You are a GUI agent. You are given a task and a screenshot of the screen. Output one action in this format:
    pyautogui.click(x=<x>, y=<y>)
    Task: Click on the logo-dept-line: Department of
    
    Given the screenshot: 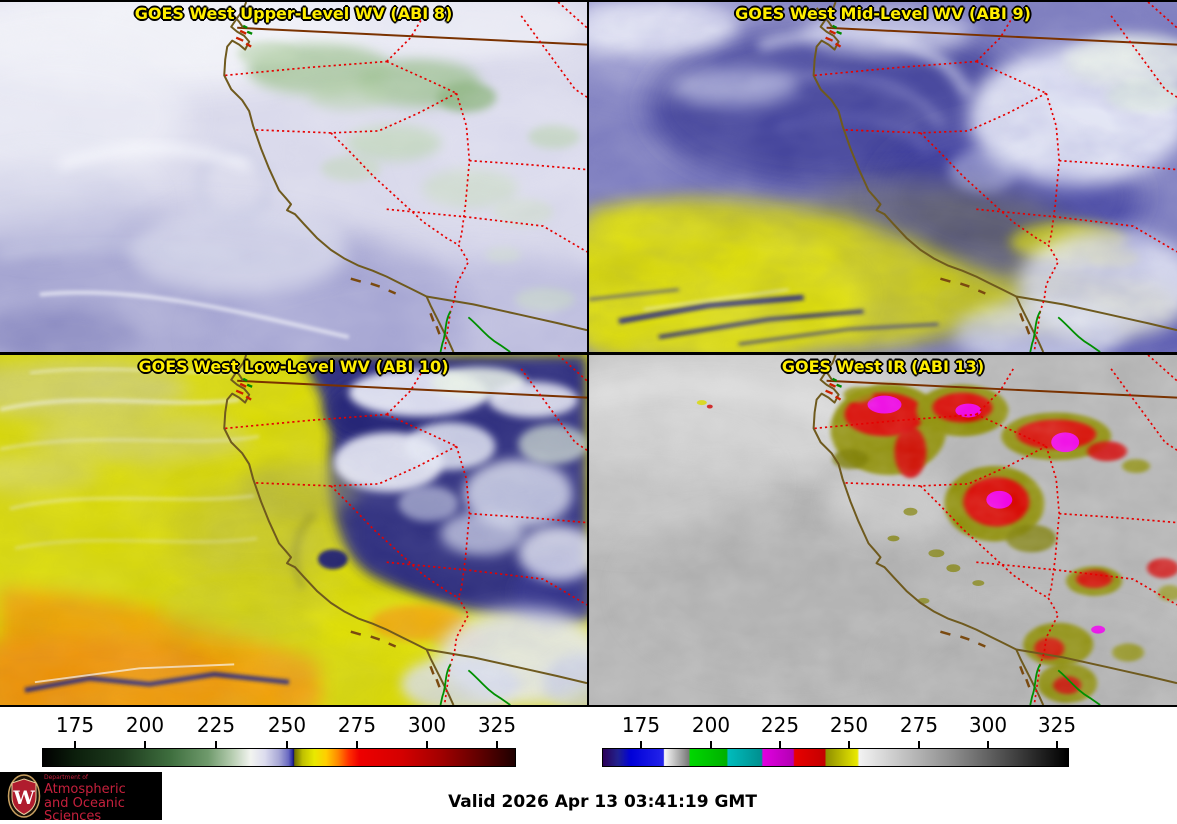 What is the action you would take?
    pyautogui.click(x=66, y=777)
    